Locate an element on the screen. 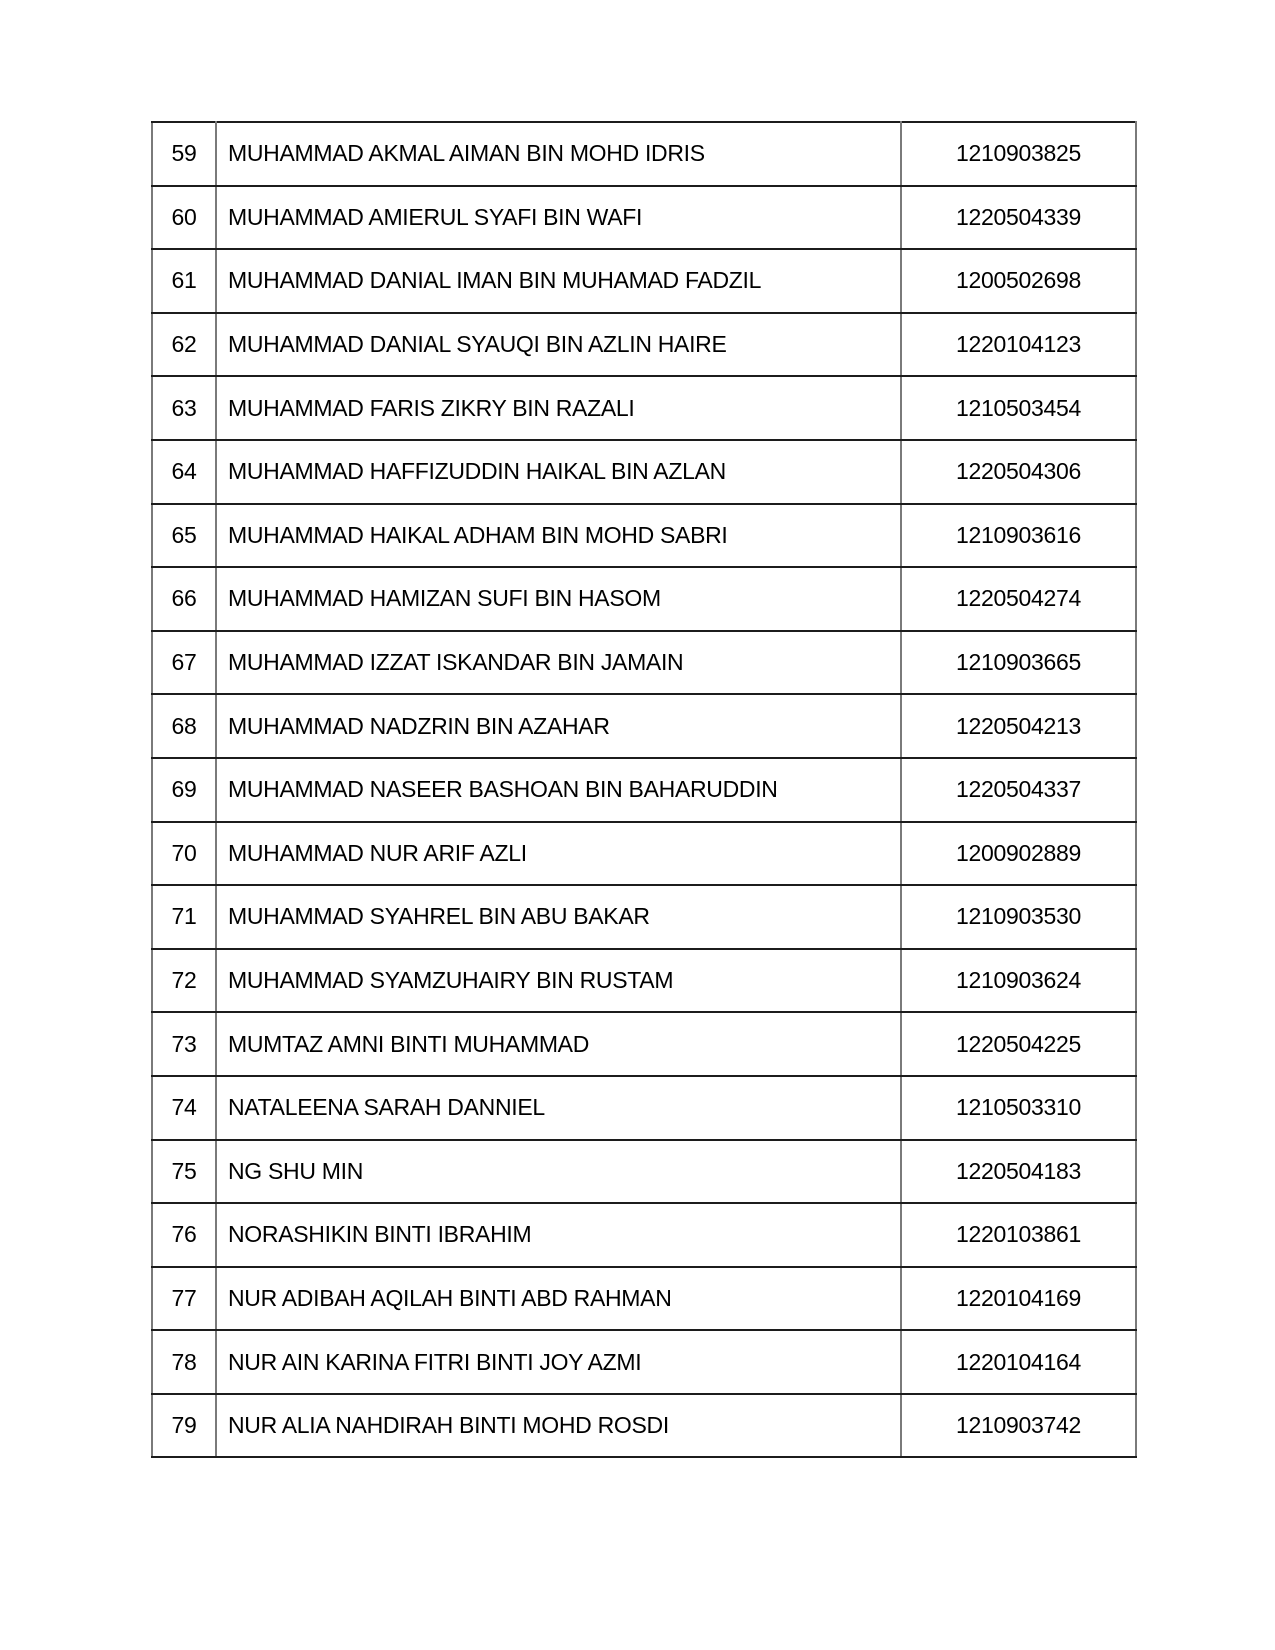  row-number-cell: 66 is located at coordinates (184, 599).